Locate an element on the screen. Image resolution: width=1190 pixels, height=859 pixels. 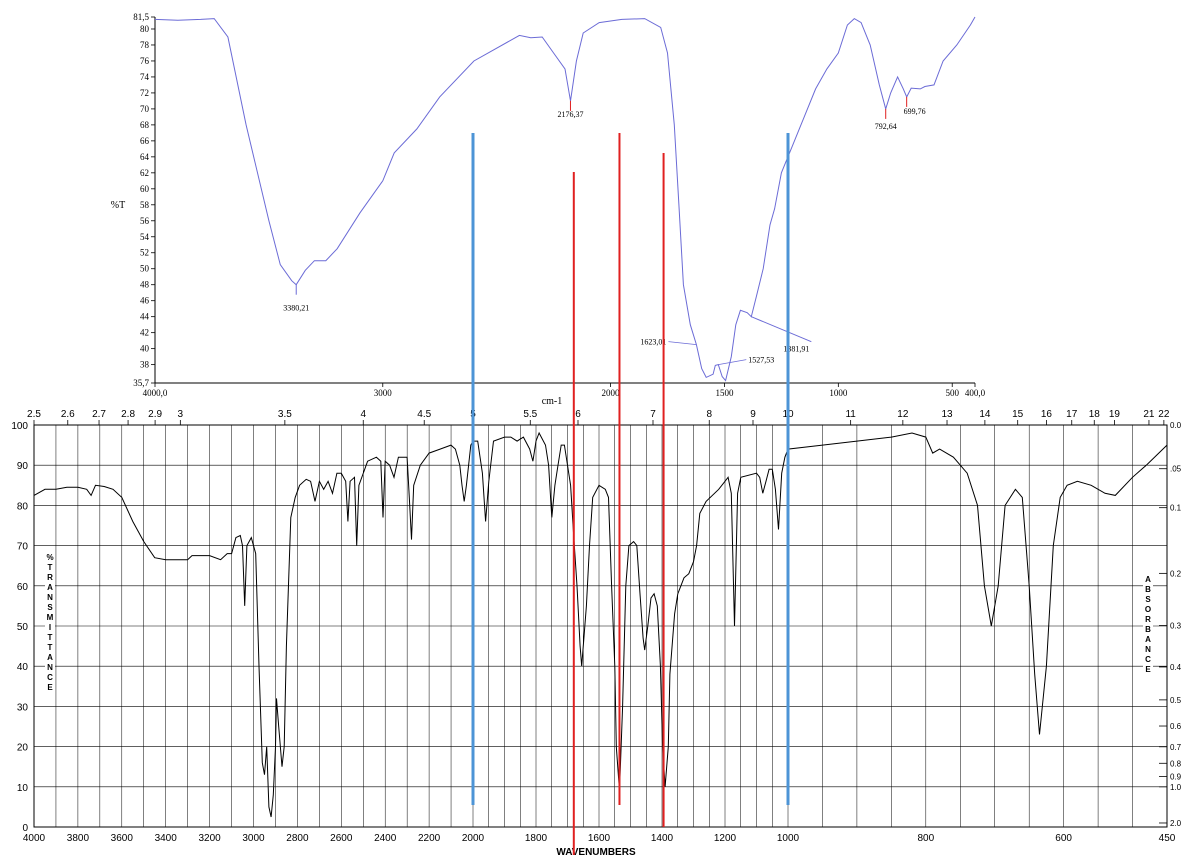
top-y-tick-label: 70 is located at coordinates (145, 109).